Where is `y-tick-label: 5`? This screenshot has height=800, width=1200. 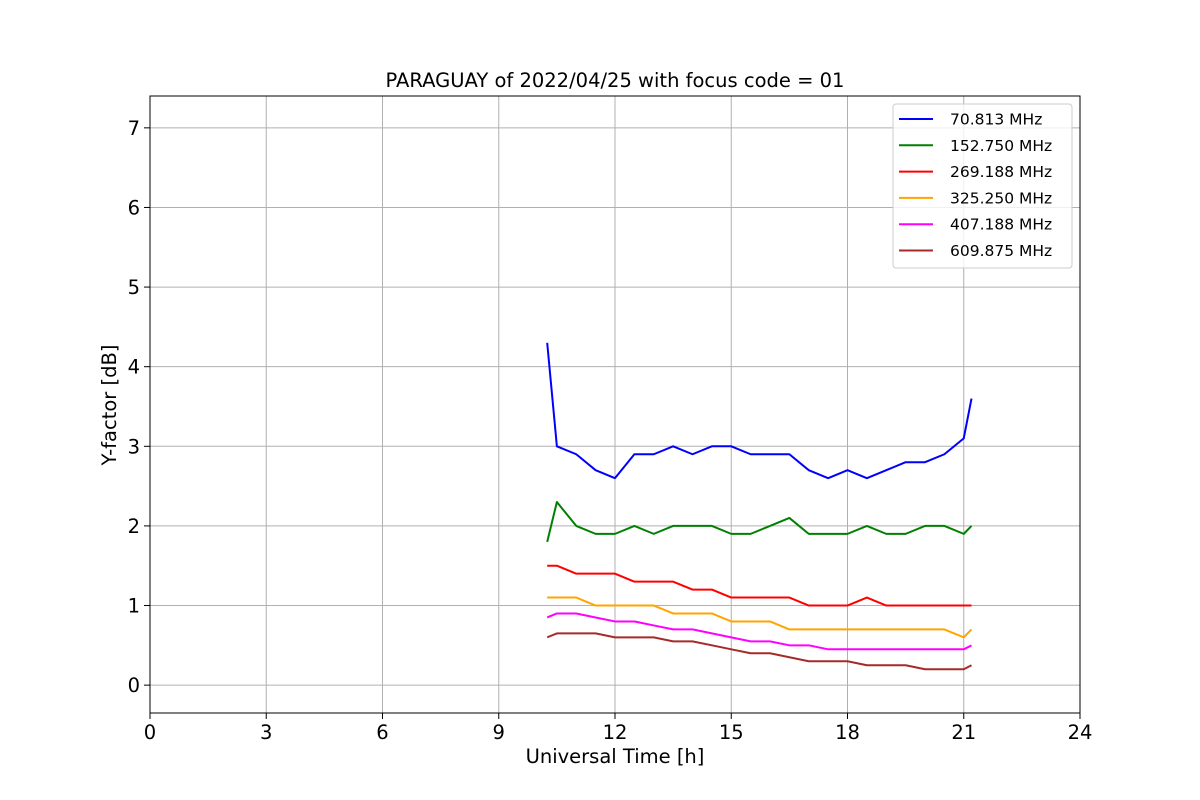
y-tick-label: 5 is located at coordinates (134, 287).